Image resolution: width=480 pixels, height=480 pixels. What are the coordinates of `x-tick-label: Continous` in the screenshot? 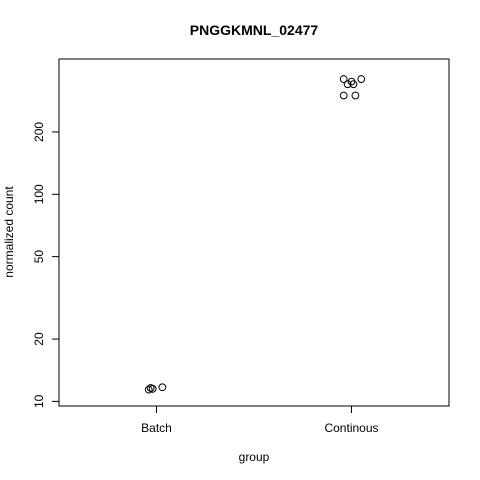 It's located at (351, 428).